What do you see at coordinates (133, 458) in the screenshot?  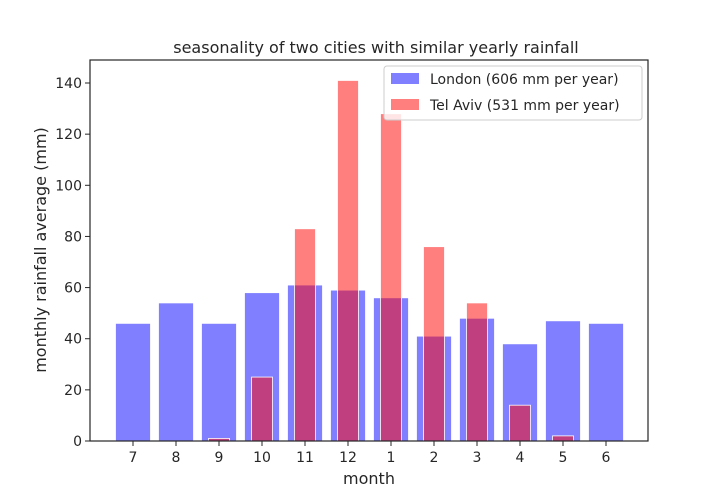 I see `x-tick-label: 7` at bounding box center [133, 458].